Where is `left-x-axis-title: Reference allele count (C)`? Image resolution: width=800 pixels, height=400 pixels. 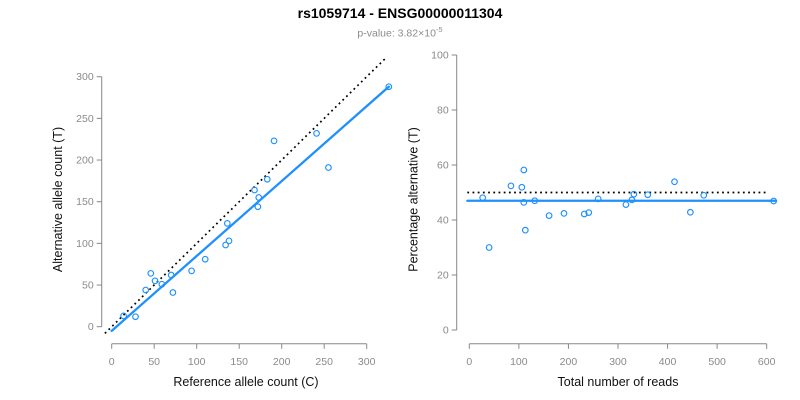
left-x-axis-title: Reference allele count (C) is located at coordinates (245, 382).